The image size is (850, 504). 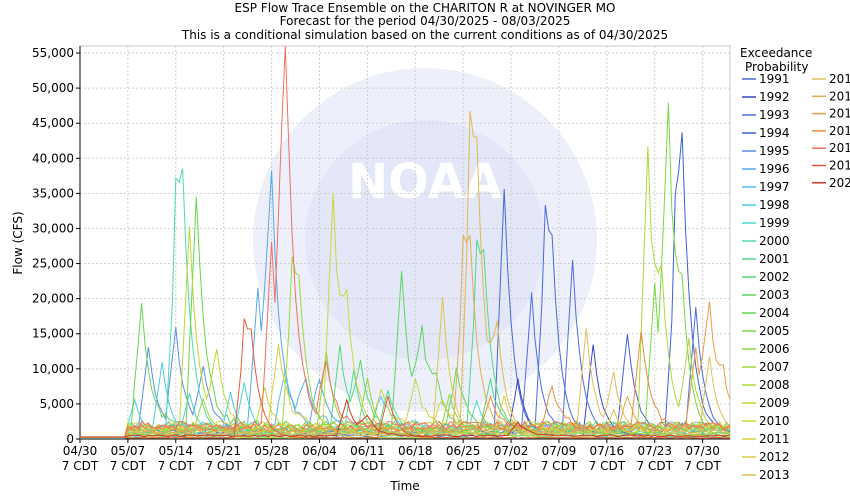 What do you see at coordinates (18, 242) in the screenshot?
I see `y-axis-label: Flow (CFS)` at bounding box center [18, 242].